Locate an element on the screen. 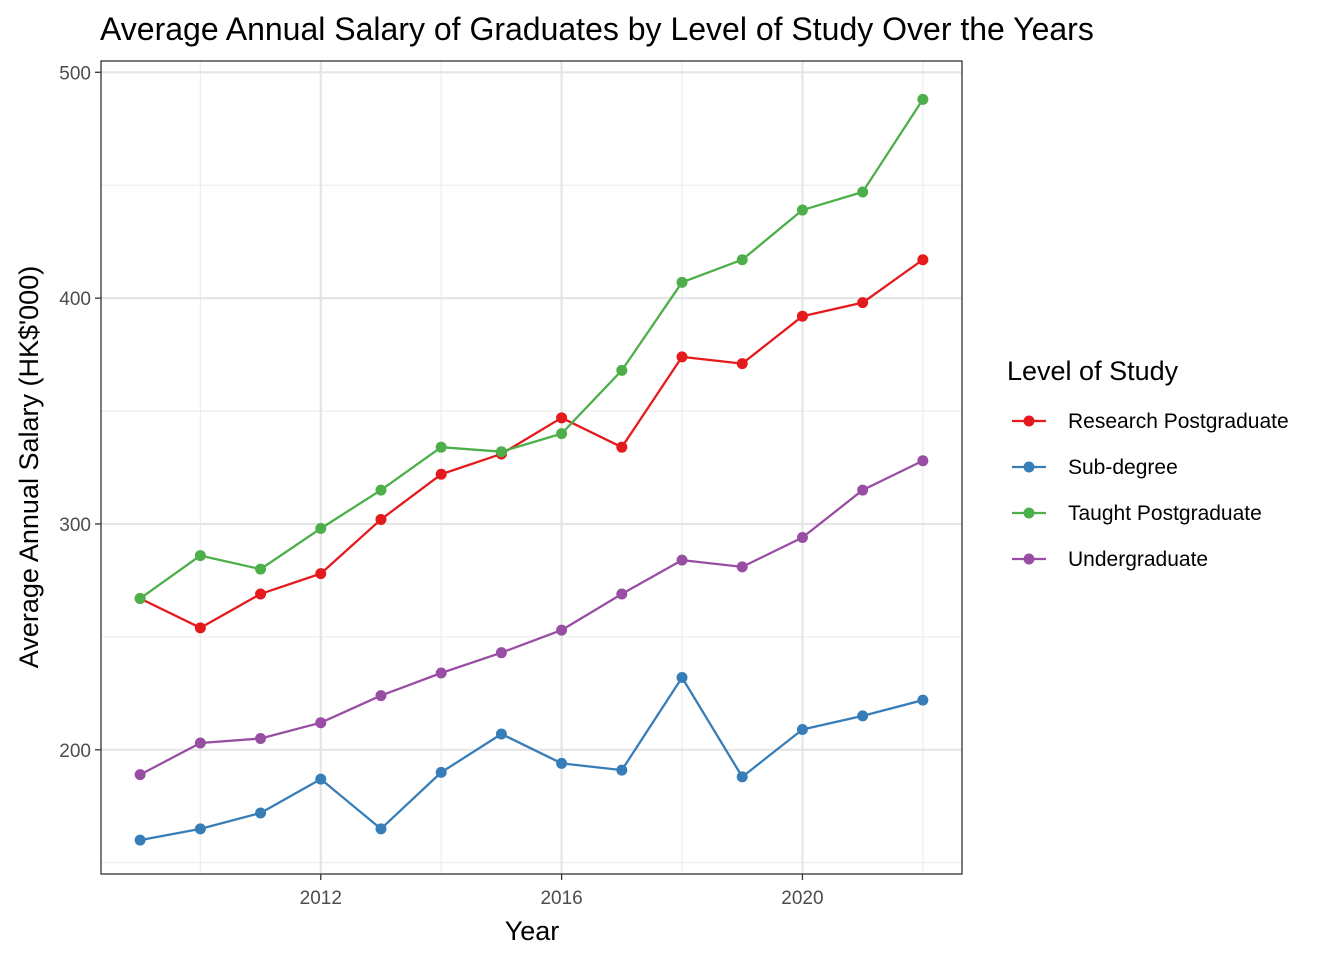 This screenshot has height=960, width=1344. legend-item-sub-degree: Sub-degree is located at coordinates (1095, 467).